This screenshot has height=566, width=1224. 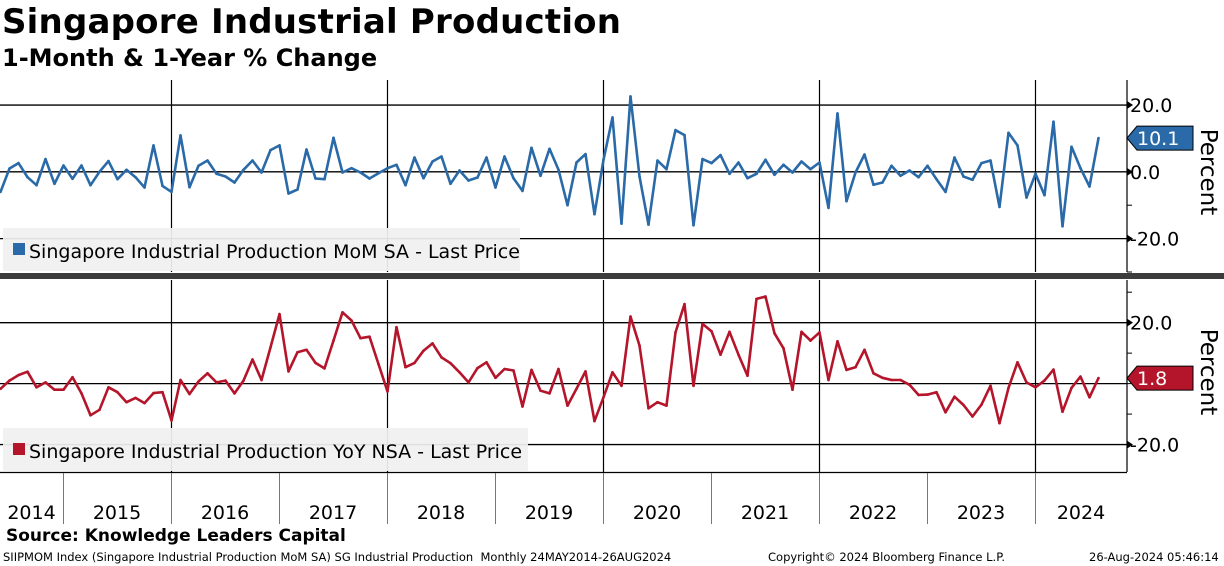 What do you see at coordinates (190, 58) in the screenshot?
I see `chart-subtitle: 1-Month & 1-Year % Change` at bounding box center [190, 58].